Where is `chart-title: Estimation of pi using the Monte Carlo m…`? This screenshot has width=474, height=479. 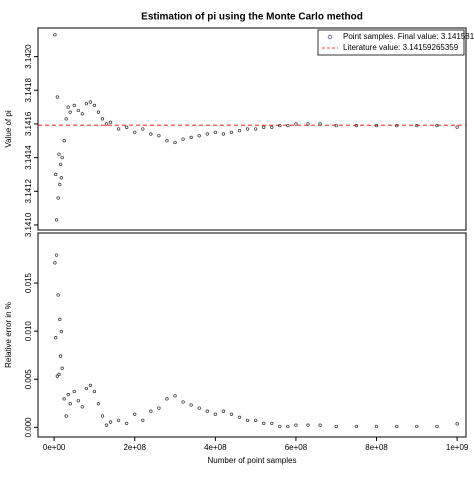
chart-title: Estimation of pi using the Monte Carlo m… is located at coordinates (252, 17).